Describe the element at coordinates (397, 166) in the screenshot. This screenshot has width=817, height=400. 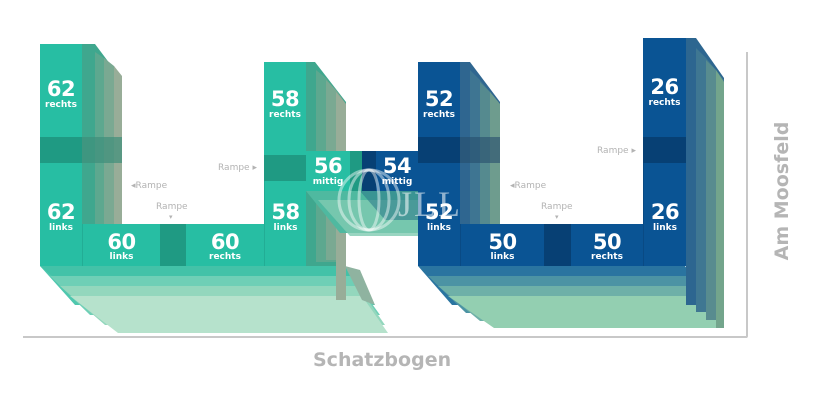
I see `block-number: 54` at that location.